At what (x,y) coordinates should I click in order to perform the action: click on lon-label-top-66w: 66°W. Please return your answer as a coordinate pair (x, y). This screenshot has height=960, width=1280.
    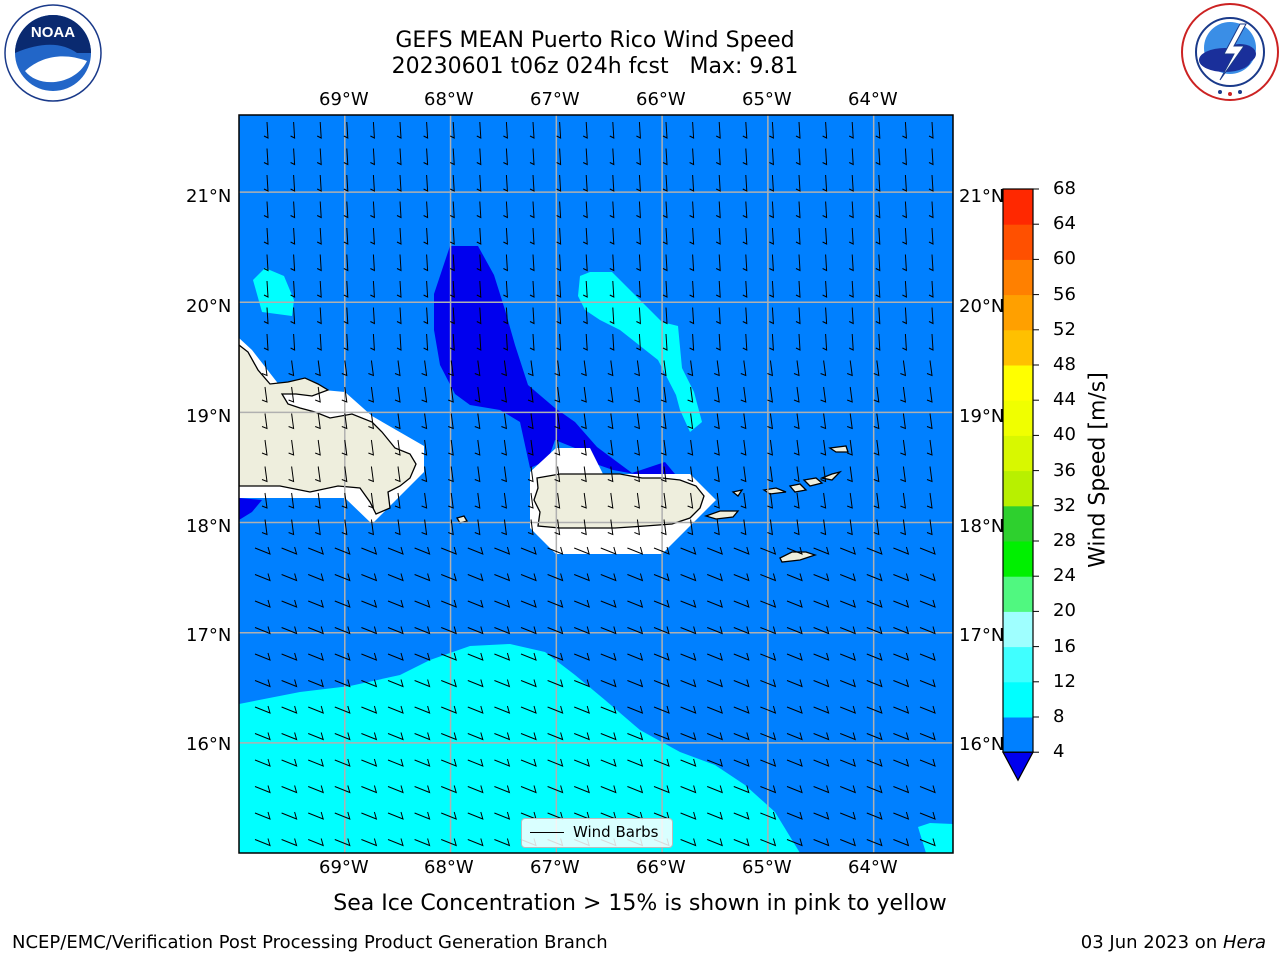
    Looking at the image, I should click on (661, 99).